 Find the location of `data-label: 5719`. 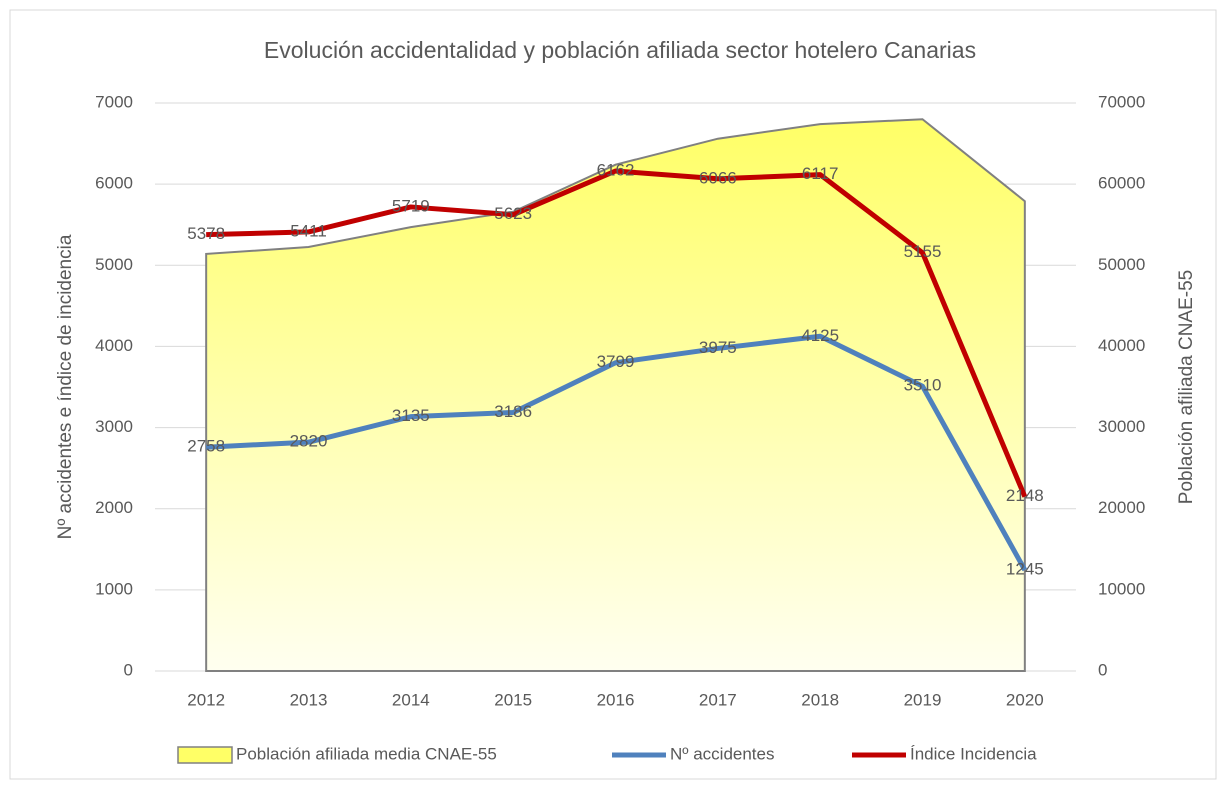

data-label: 5719 is located at coordinates (411, 205).